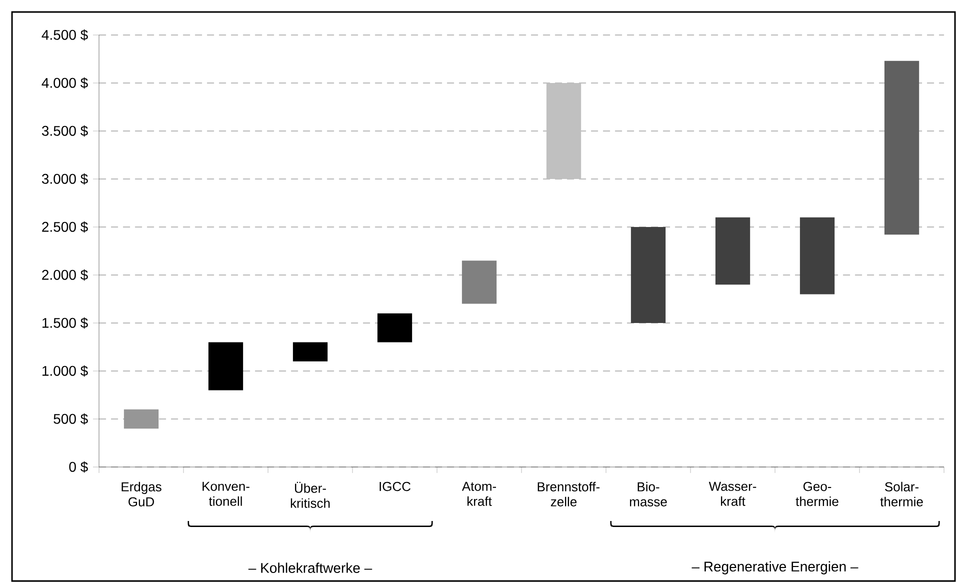 This screenshot has height=582, width=957. What do you see at coordinates (479, 494) in the screenshot?
I see `x-tick-label: Atom-kraft` at bounding box center [479, 494].